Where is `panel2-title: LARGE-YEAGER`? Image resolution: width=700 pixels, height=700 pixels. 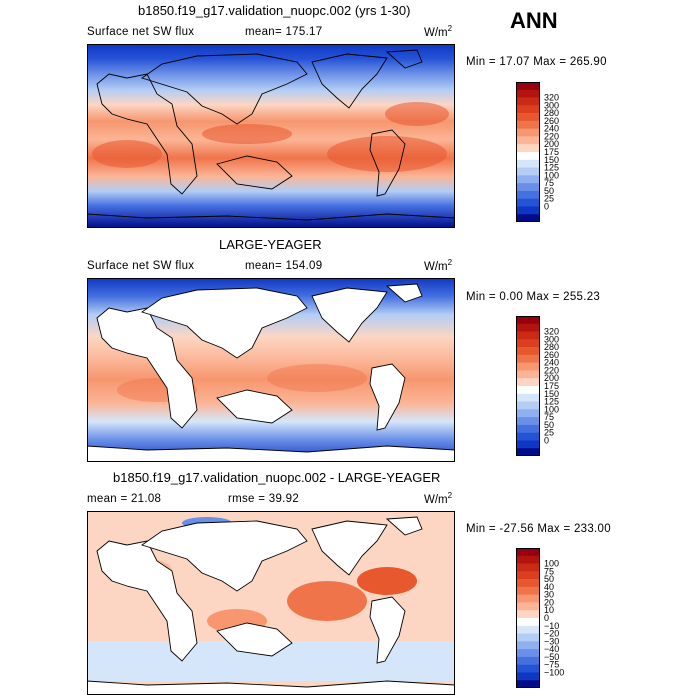 panel2-title: LARGE-YEAGER is located at coordinates (270, 244).